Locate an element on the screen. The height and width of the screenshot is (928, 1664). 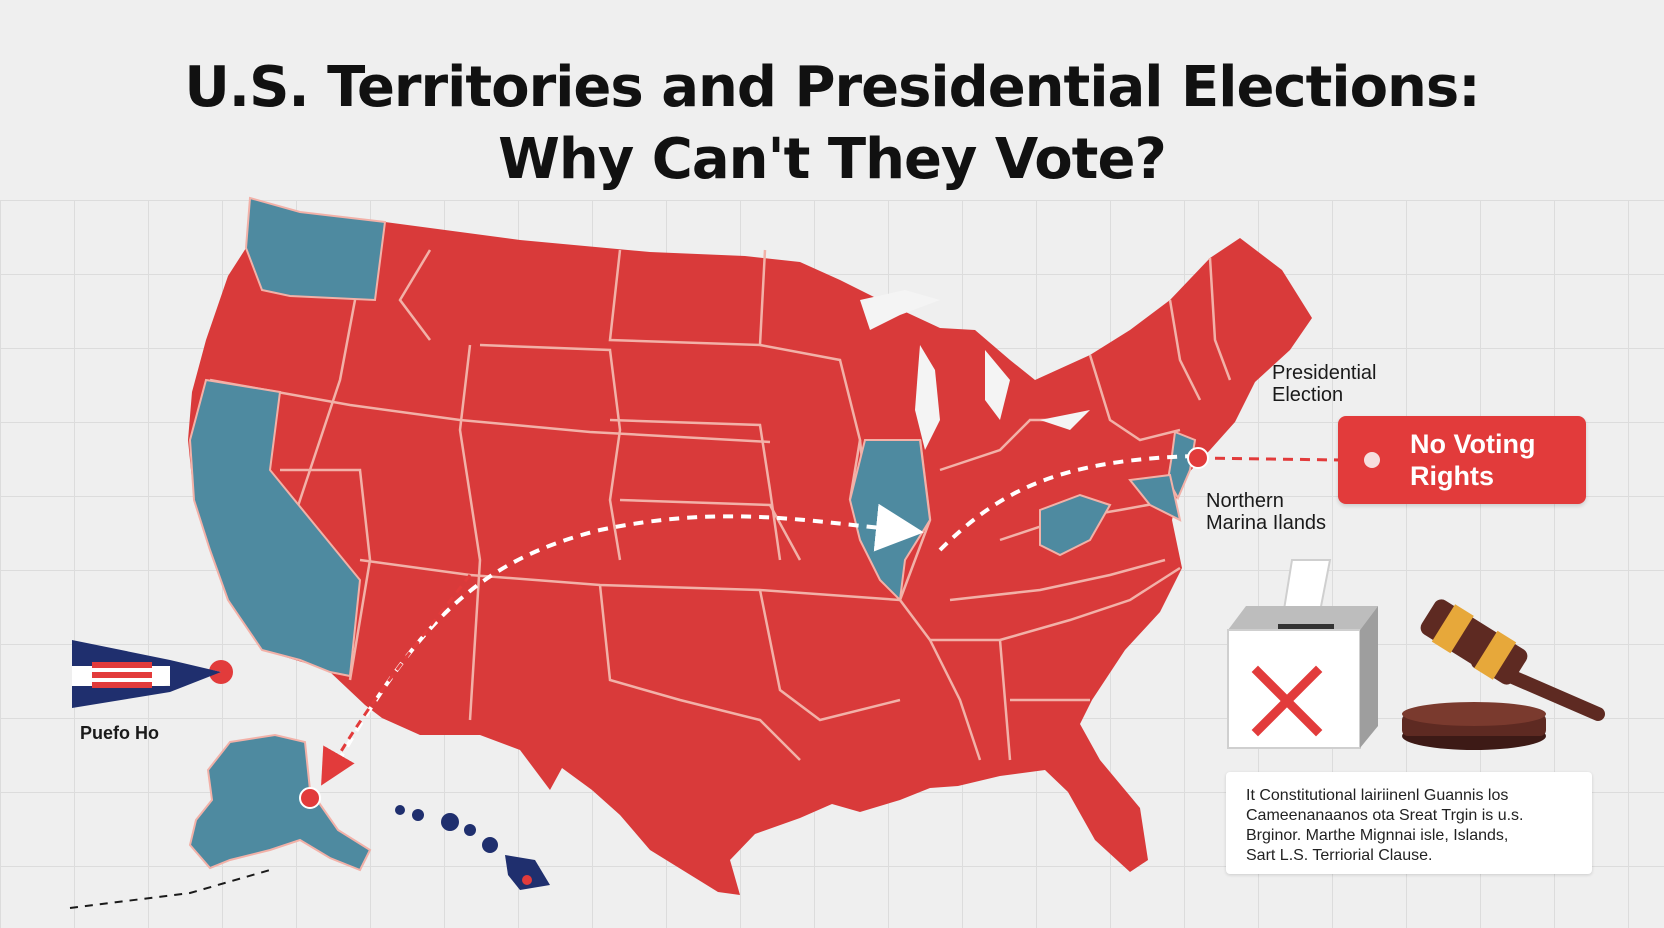
ballot-box-icon is located at coordinates (1302, 654).